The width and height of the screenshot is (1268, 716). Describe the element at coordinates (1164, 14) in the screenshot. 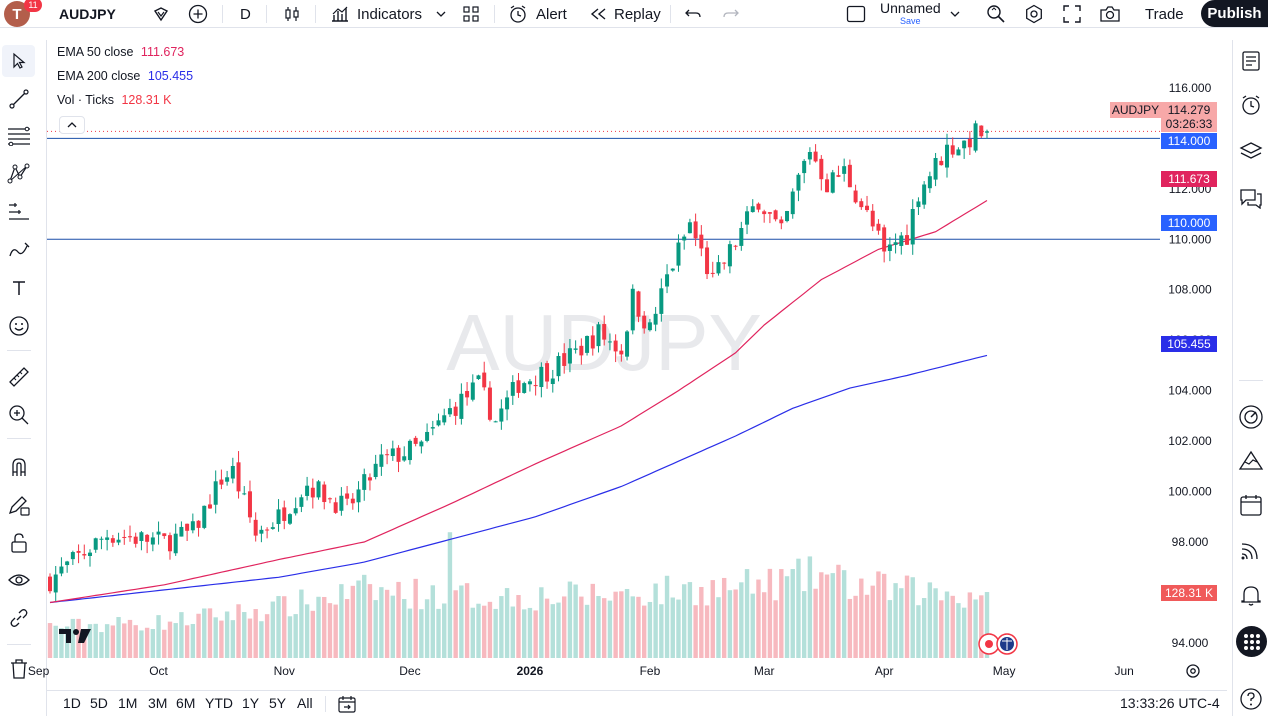

I see `trade-button: Trade` at that location.